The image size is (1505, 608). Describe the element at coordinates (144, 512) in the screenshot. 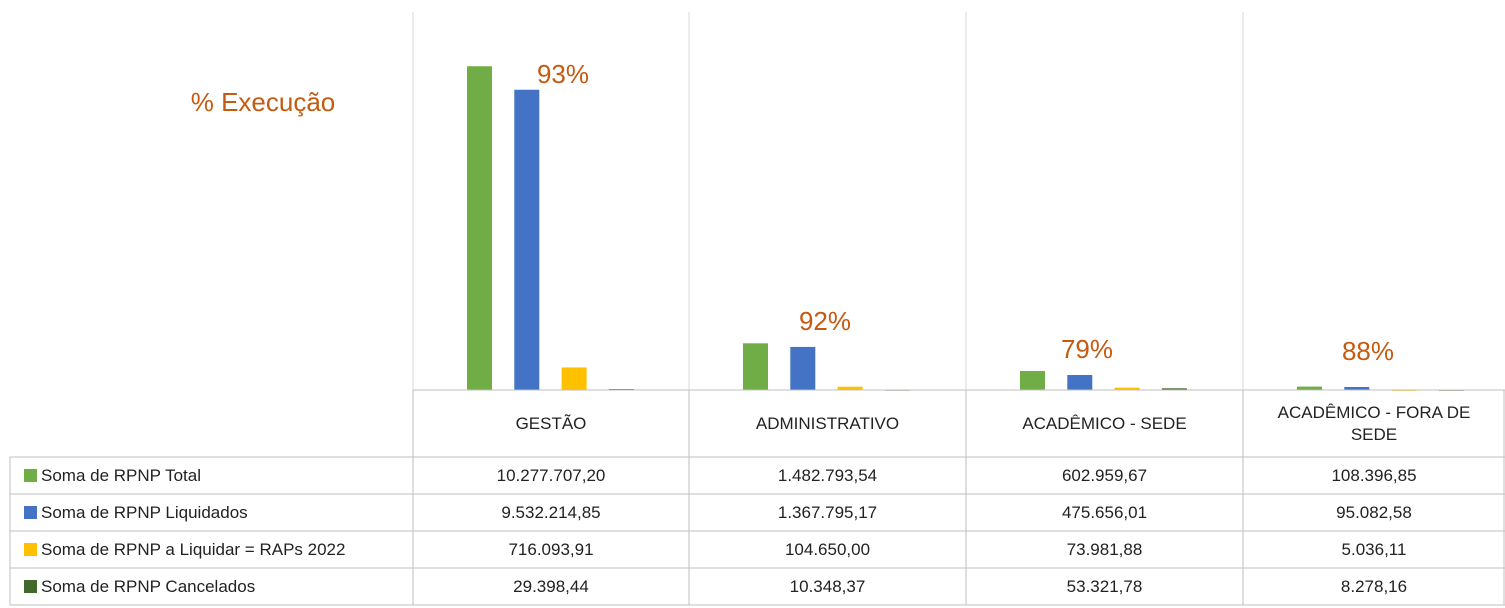

I see `legend-label: Soma de RPNP Liquidados` at that location.